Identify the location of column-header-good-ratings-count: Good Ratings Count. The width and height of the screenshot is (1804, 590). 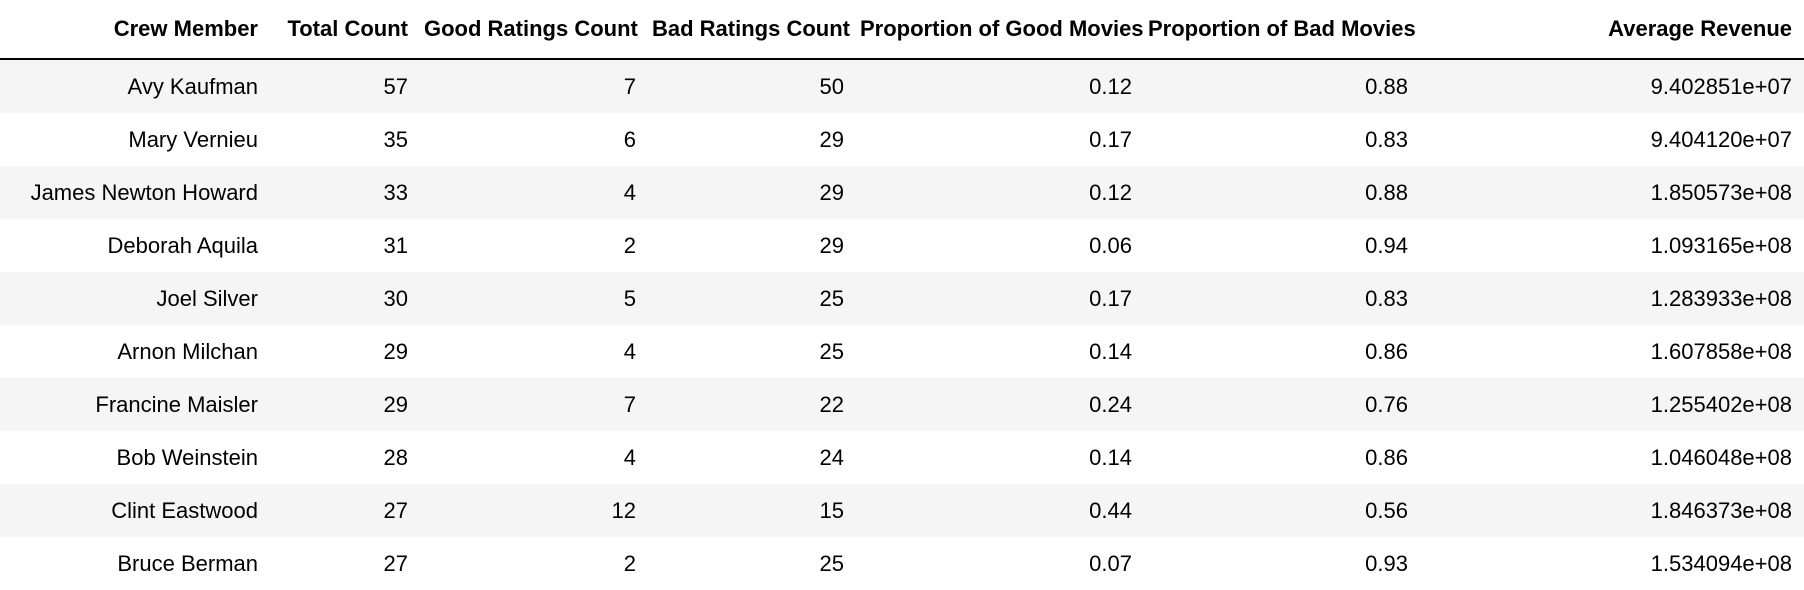
(534, 30).